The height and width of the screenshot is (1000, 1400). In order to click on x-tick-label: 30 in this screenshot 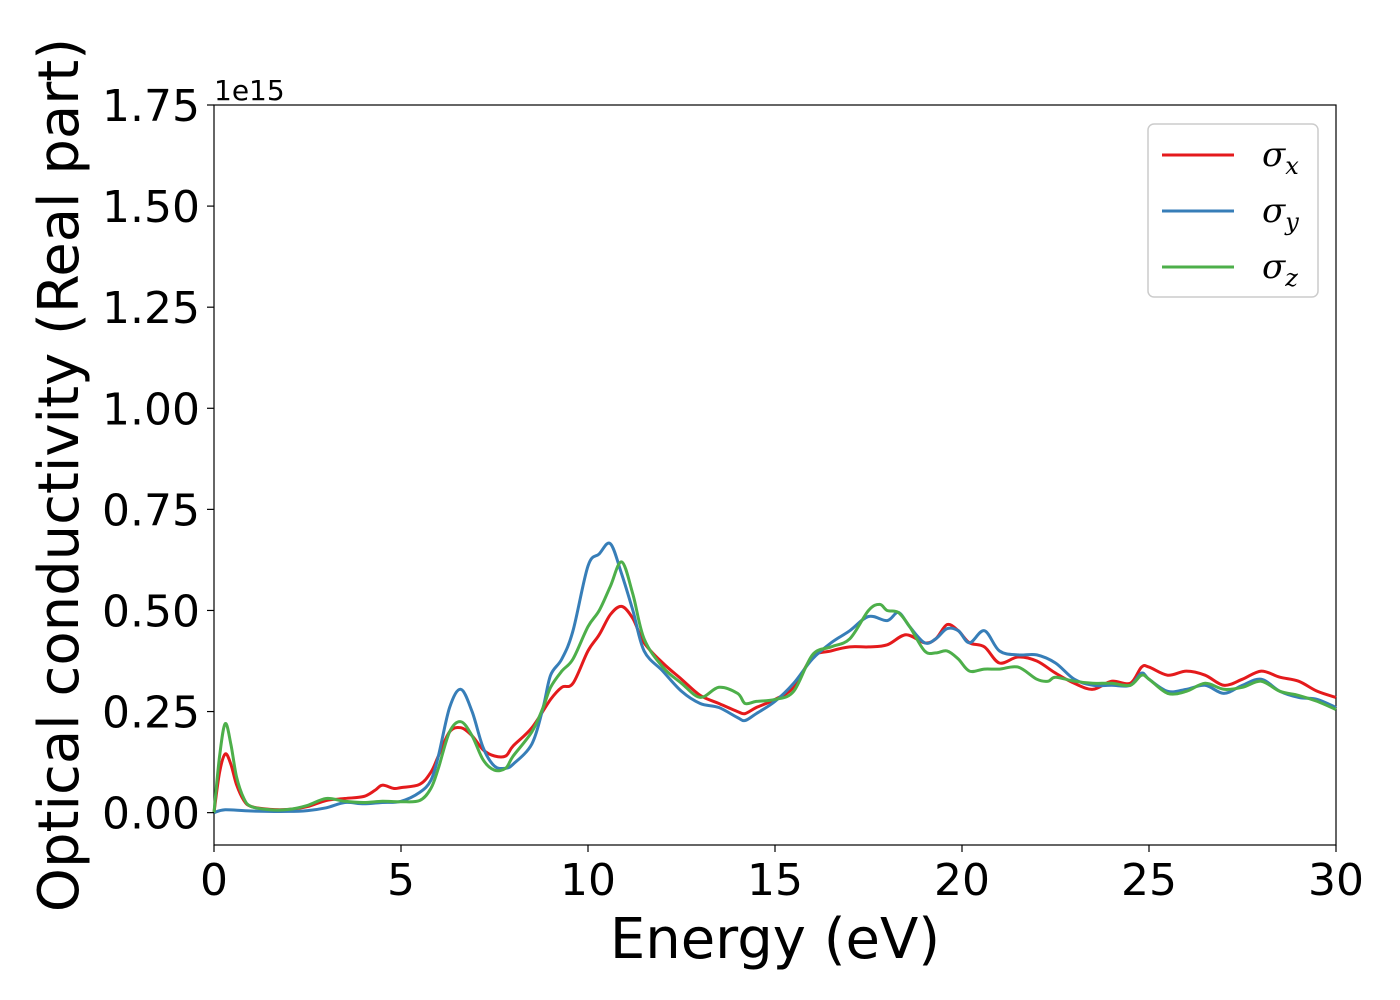, I will do `click(1336, 880)`.